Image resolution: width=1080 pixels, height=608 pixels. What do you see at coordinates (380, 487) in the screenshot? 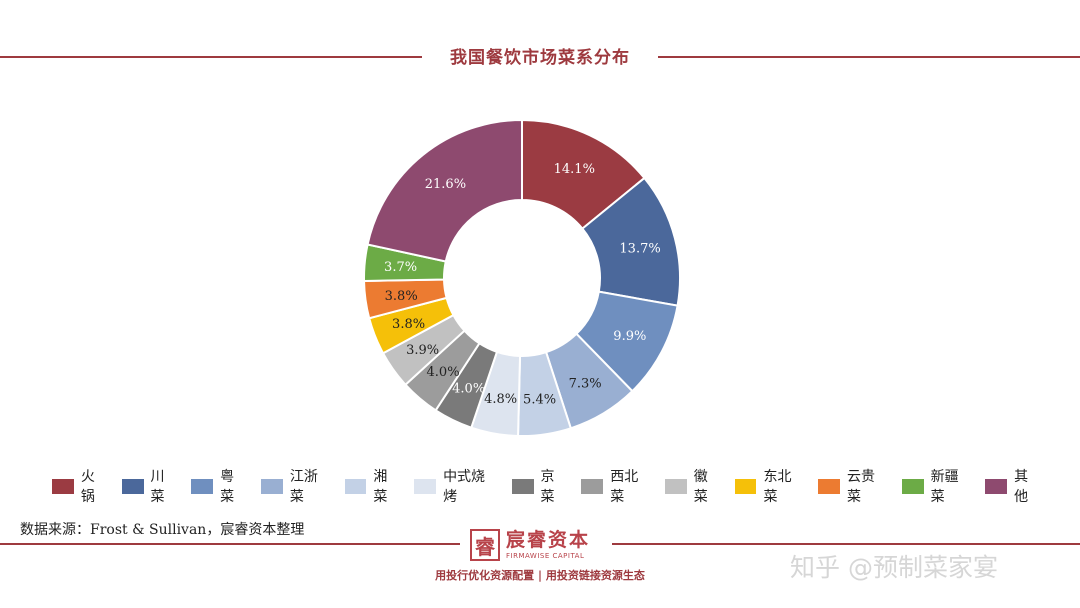
I see `legend-label: 湘菜` at bounding box center [380, 487].